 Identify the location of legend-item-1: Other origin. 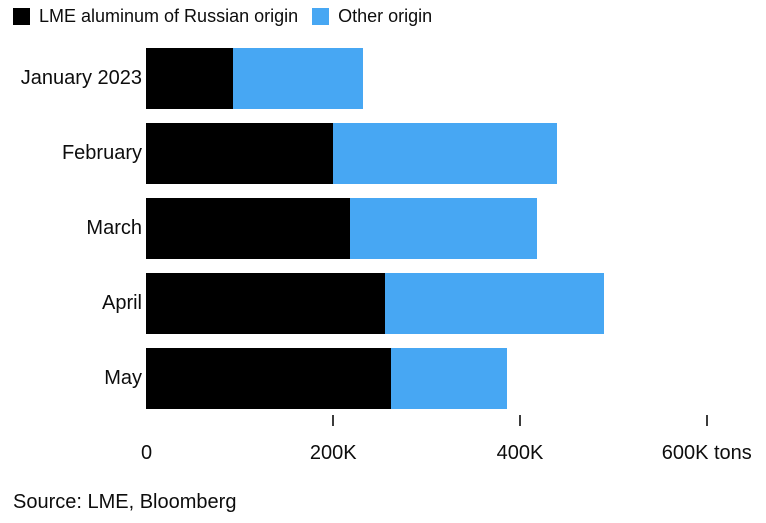
(372, 16).